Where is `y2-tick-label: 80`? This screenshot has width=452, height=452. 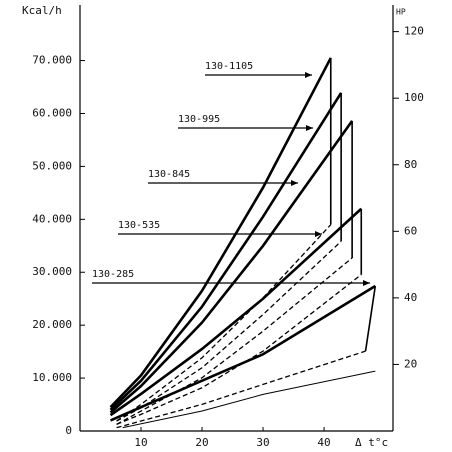 y2-tick-label: 80 is located at coordinates (410, 164).